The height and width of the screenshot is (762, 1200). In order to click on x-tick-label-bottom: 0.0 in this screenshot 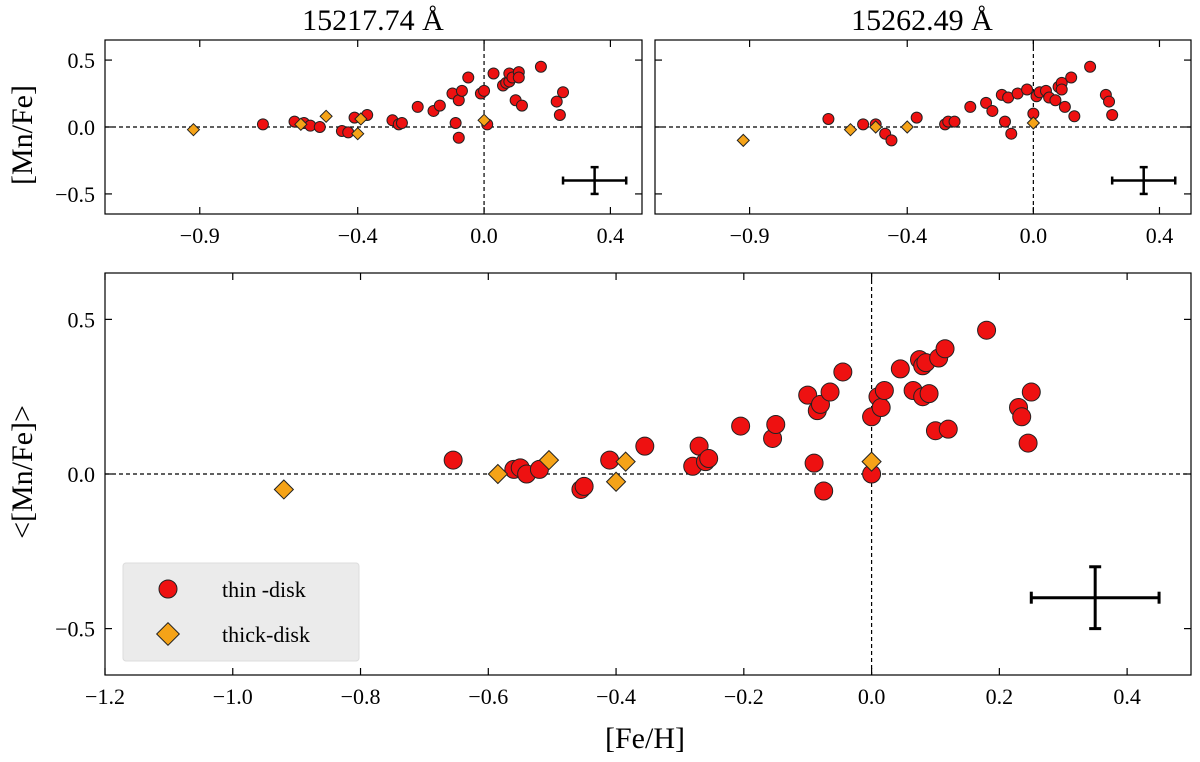, I will do `click(872, 696)`.